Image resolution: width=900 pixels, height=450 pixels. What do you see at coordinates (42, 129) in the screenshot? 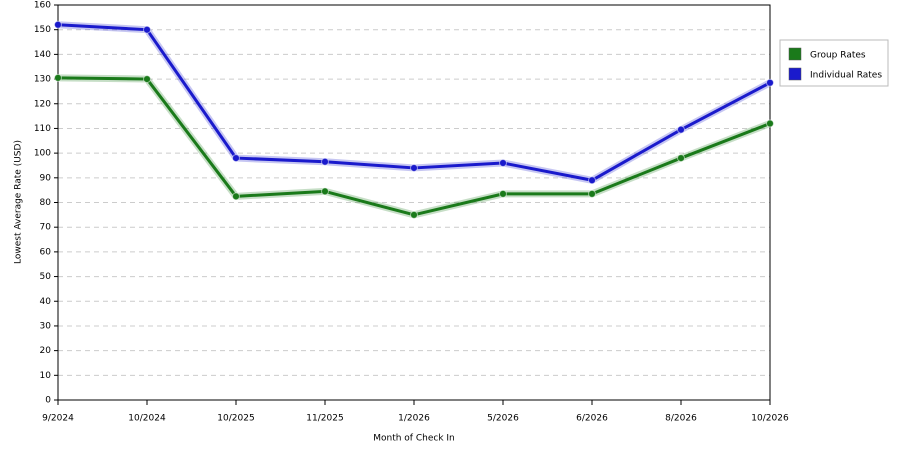
I see `y-tick-label: 110` at bounding box center [42, 129].